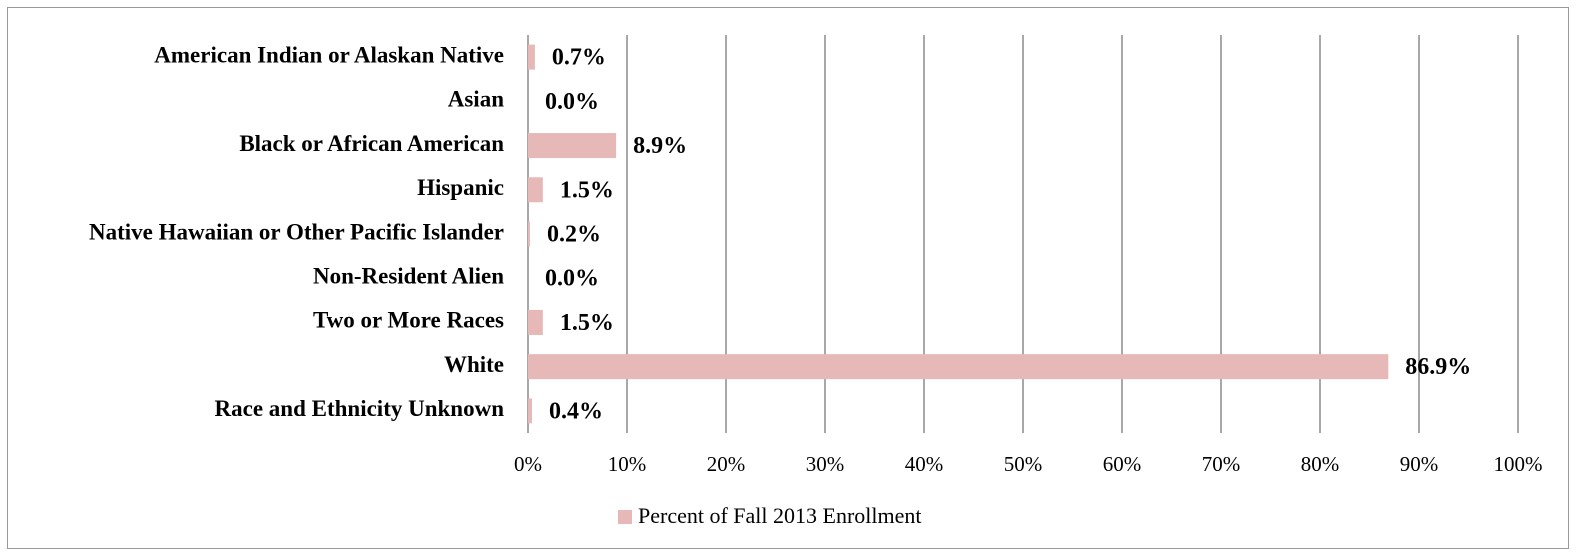  I want to click on x-tick-label: 70%, so click(1221, 464).